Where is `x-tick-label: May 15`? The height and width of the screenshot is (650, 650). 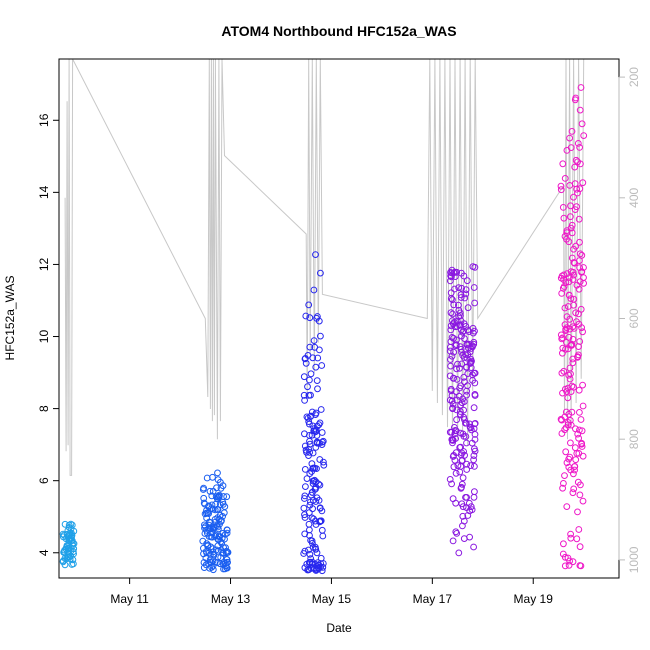 x-tick-label: May 15 is located at coordinates (332, 599).